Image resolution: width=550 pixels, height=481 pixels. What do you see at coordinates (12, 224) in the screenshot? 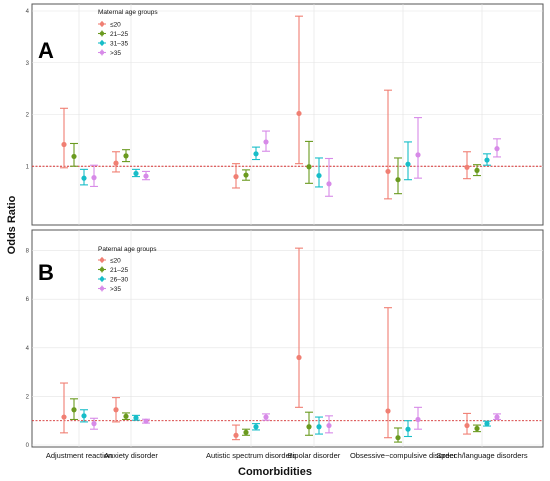
I see `y-axis-title: Odds Ratio` at bounding box center [12, 224].